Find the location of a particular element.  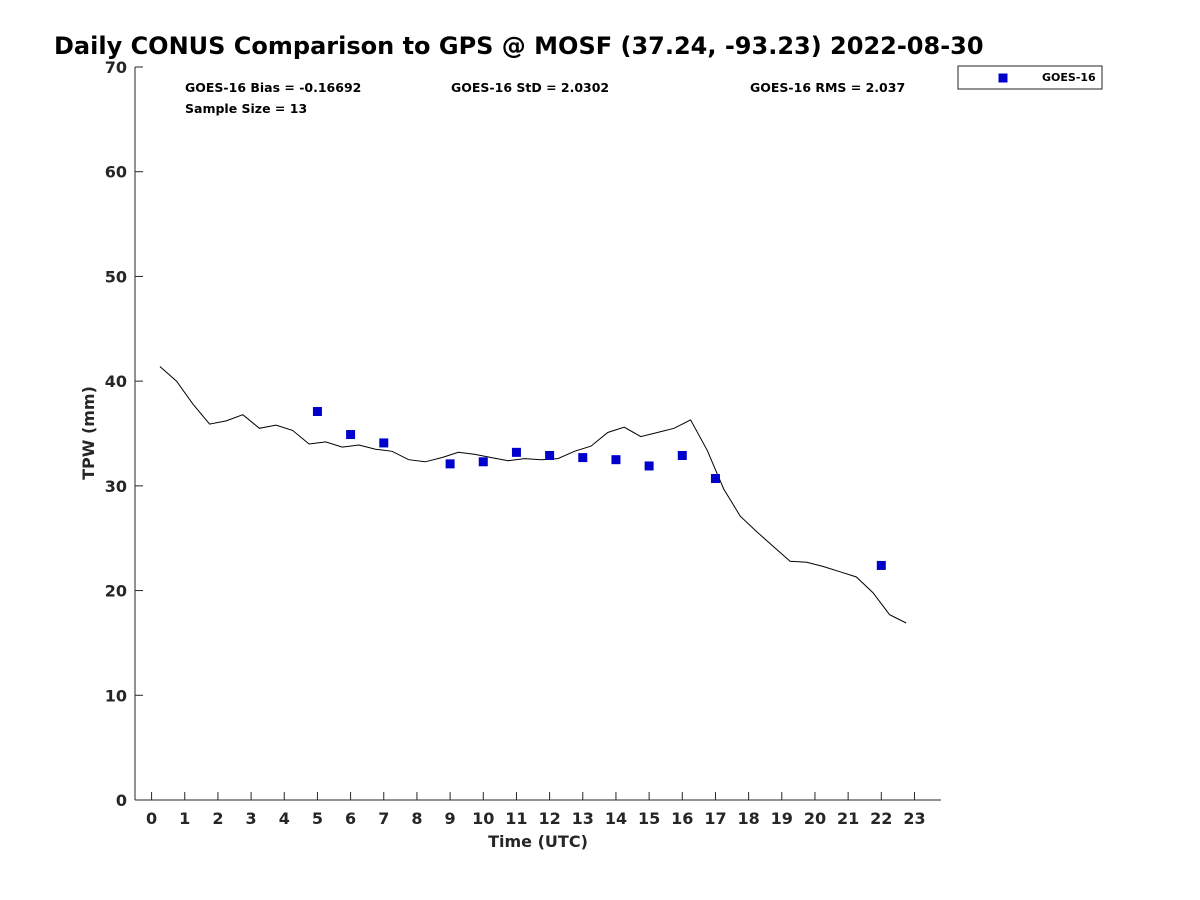

x-tick-label: 3 is located at coordinates (251, 818).